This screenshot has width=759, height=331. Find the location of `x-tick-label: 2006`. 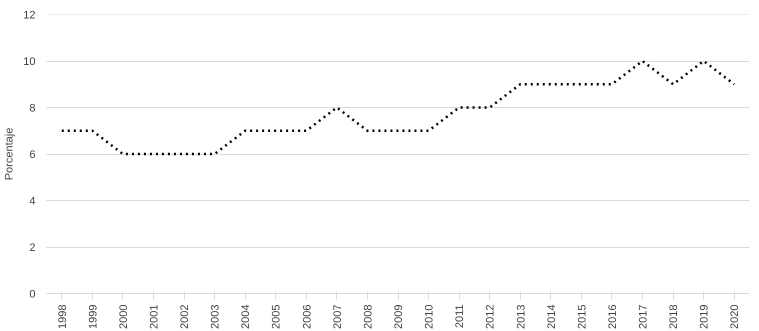

x-tick-label: 2006 is located at coordinates (307, 316).